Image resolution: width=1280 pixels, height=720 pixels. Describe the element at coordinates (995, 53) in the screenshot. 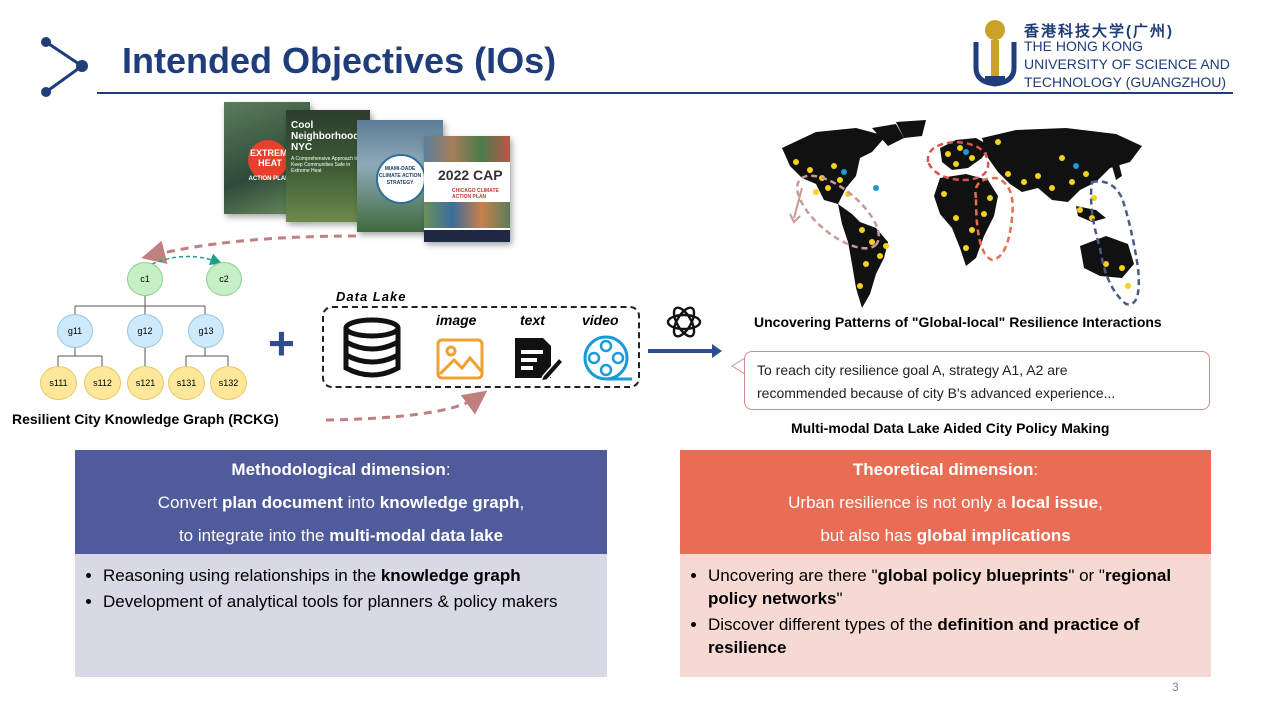

I see `university-logo-icon` at that location.